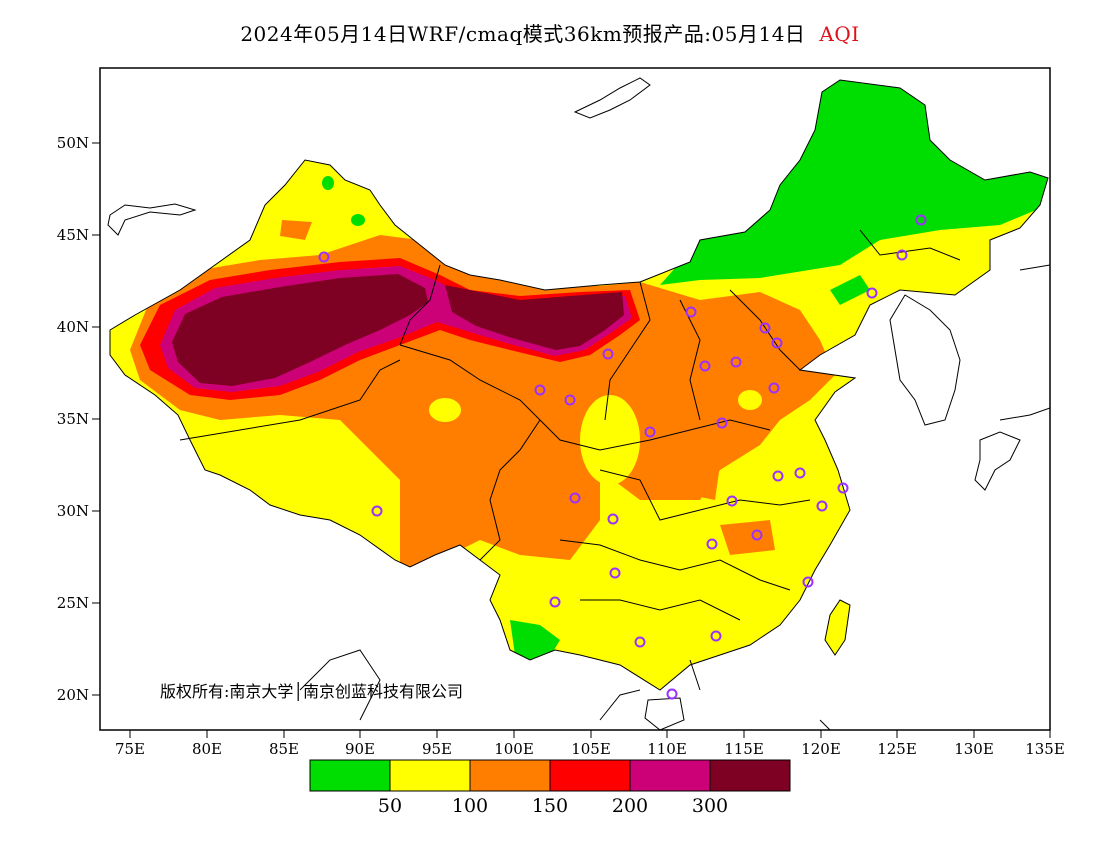  What do you see at coordinates (550, 806) in the screenshot?
I see `legend-label-150: 150` at bounding box center [550, 806].